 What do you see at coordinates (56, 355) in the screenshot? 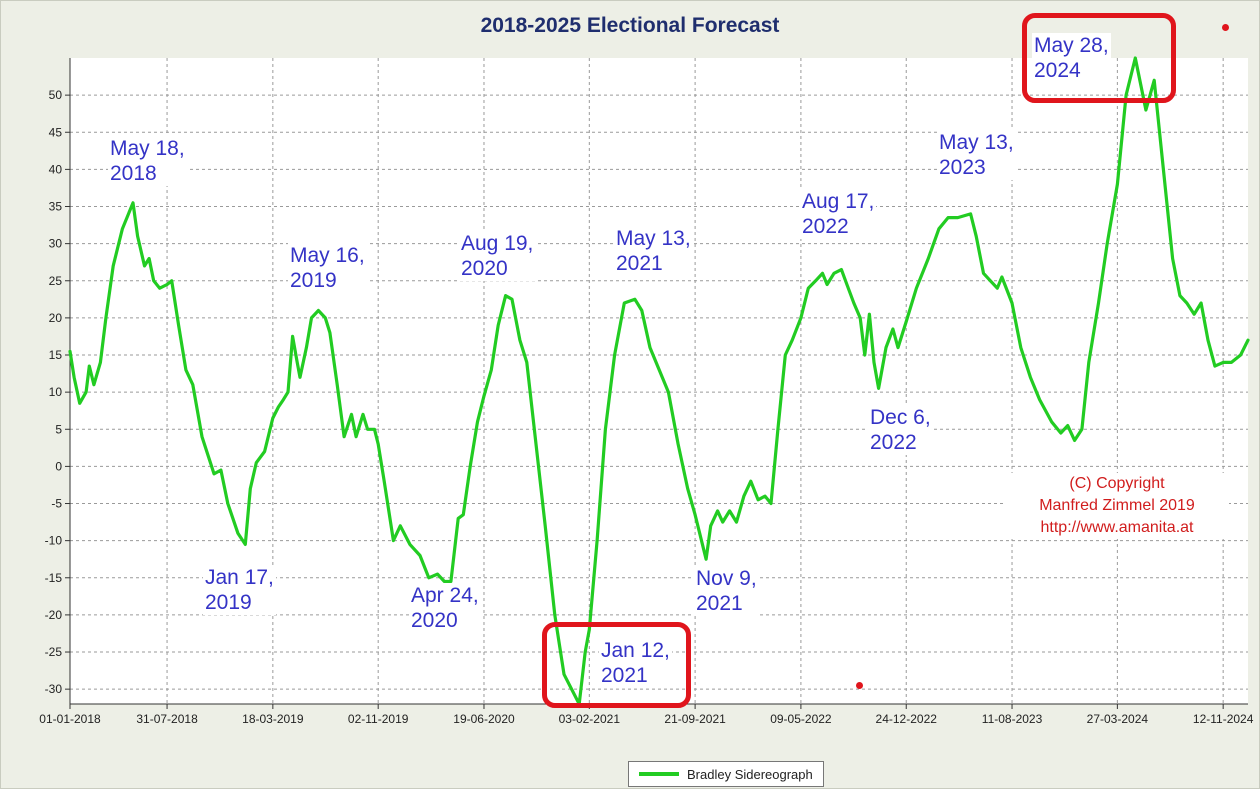
I see `tick-label-y: 15` at bounding box center [56, 355].